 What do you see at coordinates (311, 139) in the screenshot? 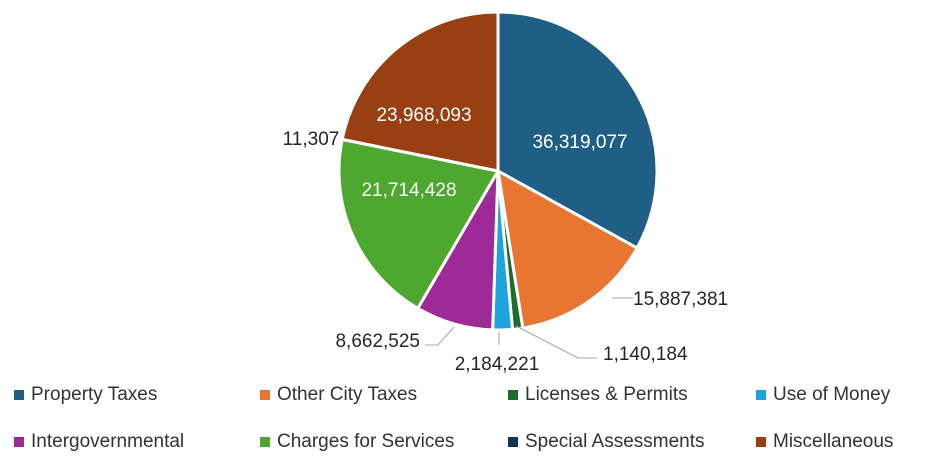
I see `data-label: 11,307` at bounding box center [311, 139].